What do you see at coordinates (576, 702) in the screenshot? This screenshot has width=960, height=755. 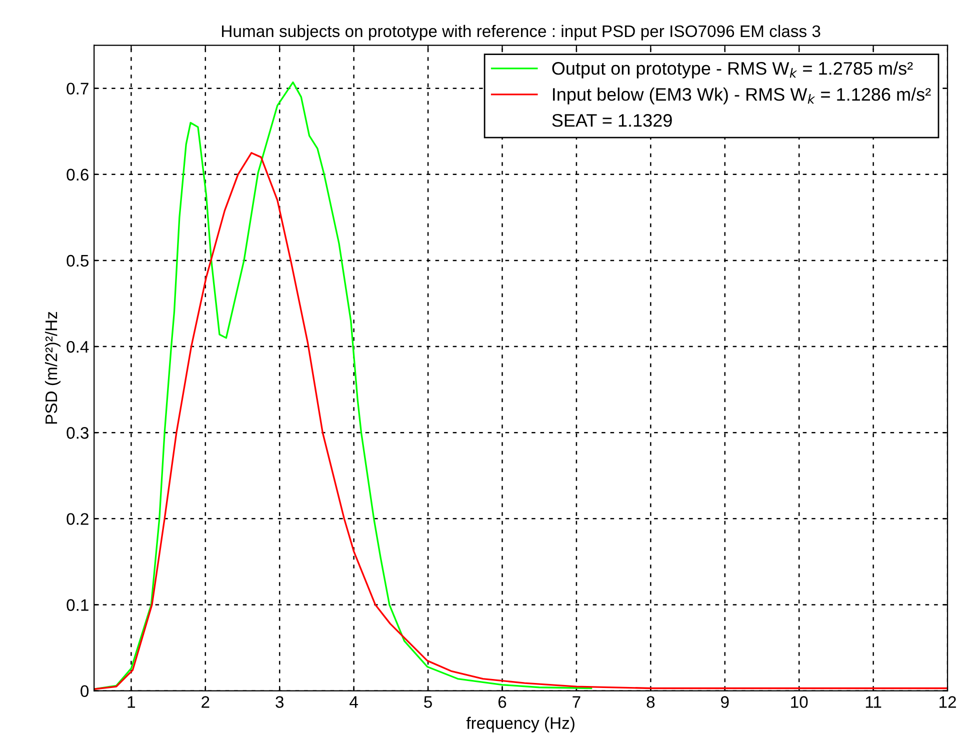 I see `x-tick-label: 7` at bounding box center [576, 702].